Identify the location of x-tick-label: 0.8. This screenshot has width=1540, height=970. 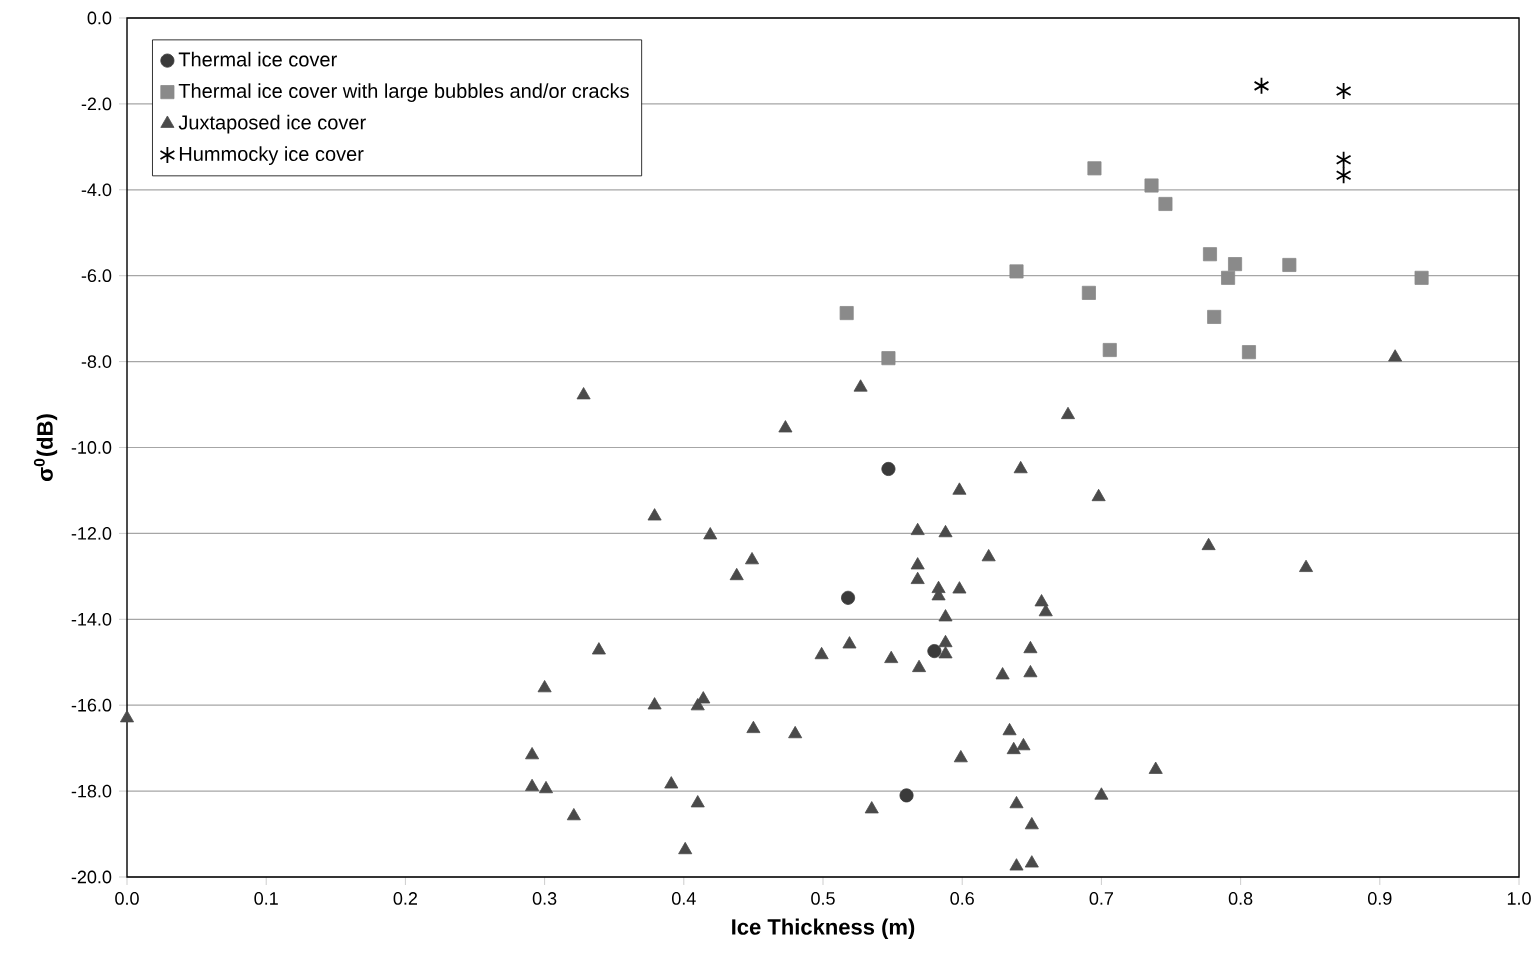
(1240, 898).